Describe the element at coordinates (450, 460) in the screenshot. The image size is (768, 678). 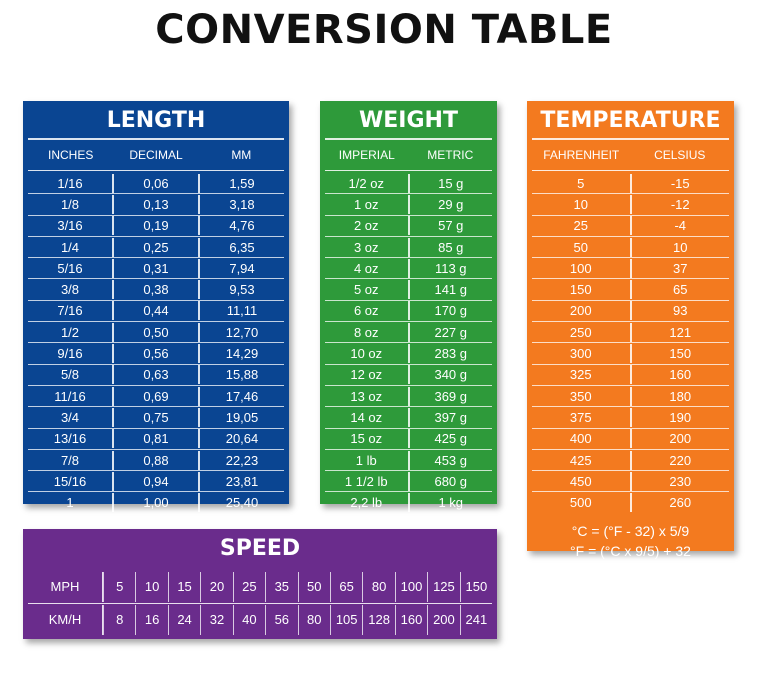
I see `table-cell: 453 g` at that location.